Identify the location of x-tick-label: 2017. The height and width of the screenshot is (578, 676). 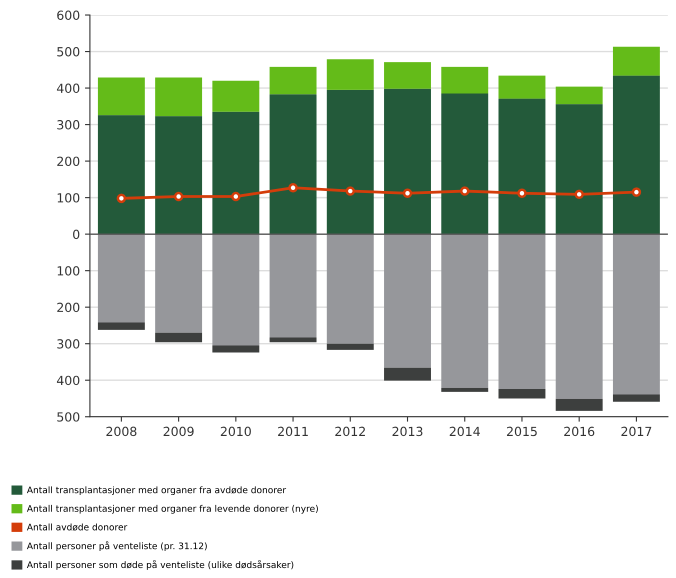
(636, 431).